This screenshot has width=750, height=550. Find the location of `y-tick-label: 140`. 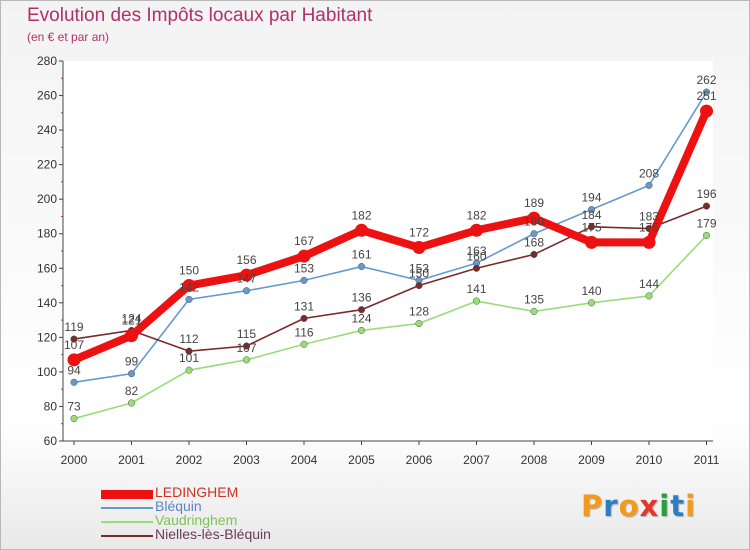

y-tick-label: 140 is located at coordinates (47, 303).